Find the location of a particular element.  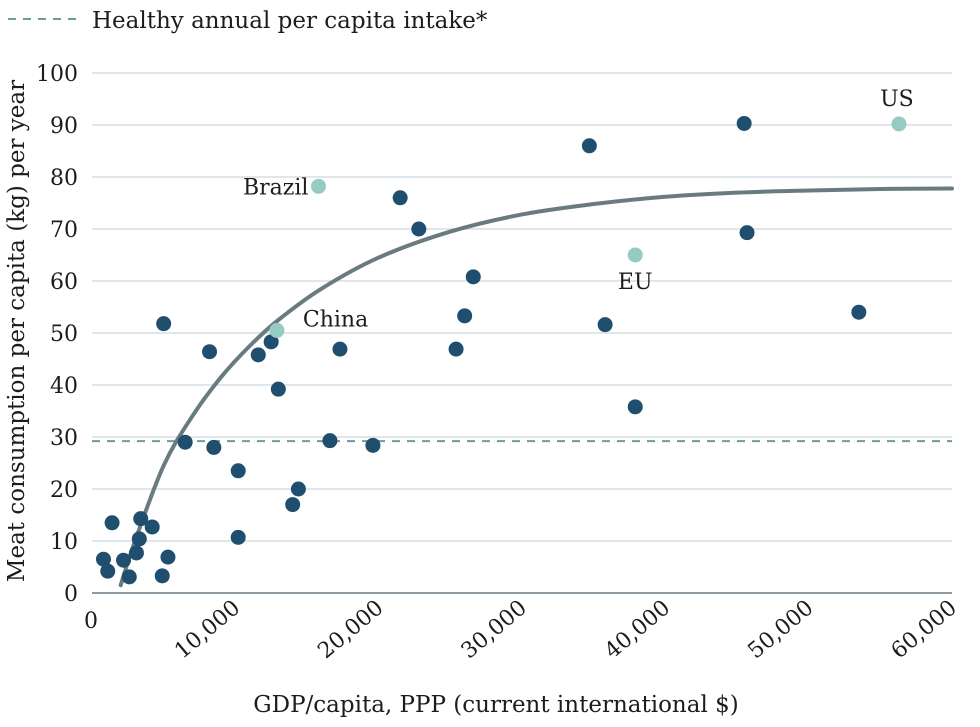

point-label: EU is located at coordinates (635, 282).